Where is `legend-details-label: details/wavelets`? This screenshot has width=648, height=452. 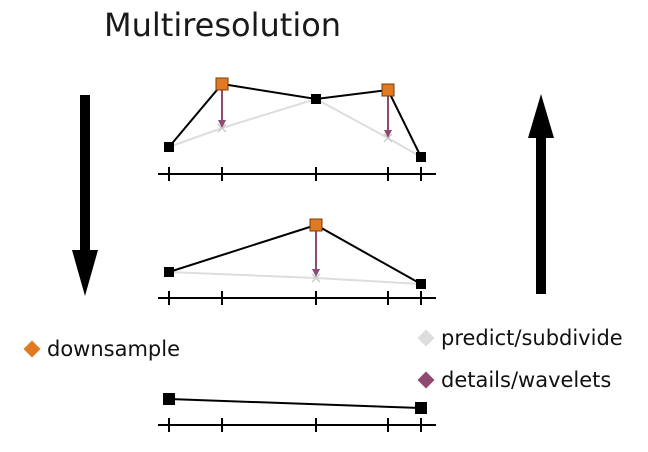 legend-details-label: details/wavelets is located at coordinates (526, 380).